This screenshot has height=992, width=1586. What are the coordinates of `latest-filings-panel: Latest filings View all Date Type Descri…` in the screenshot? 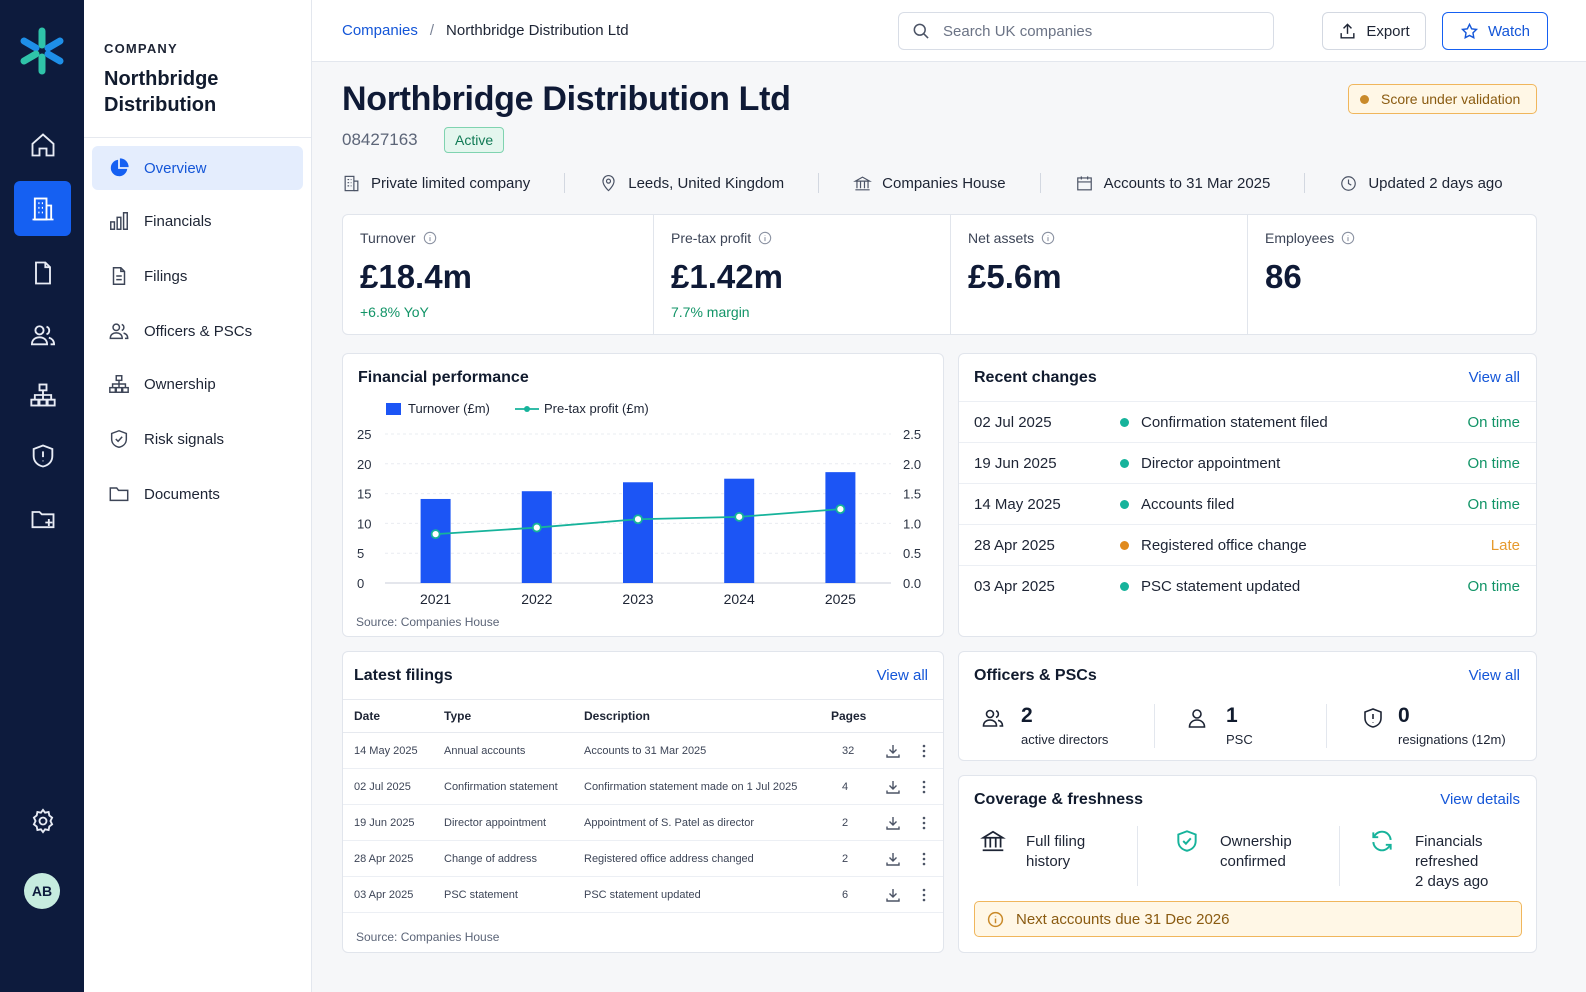 It's located at (643, 802).